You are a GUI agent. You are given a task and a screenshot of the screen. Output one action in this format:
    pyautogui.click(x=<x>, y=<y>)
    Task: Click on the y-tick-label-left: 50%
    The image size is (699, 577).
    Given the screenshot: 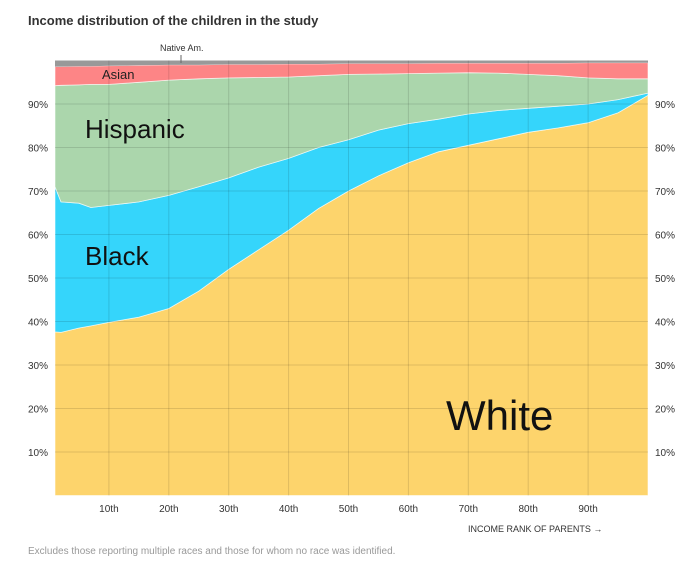 What is the action you would take?
    pyautogui.click(x=38, y=279)
    